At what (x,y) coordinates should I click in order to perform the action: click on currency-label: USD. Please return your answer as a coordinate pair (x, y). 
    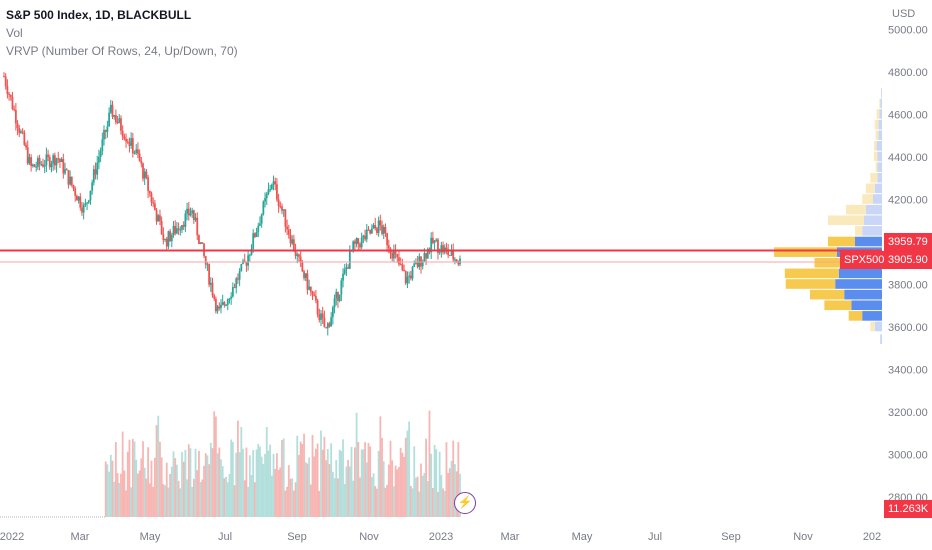
    Looking at the image, I should click on (904, 14).